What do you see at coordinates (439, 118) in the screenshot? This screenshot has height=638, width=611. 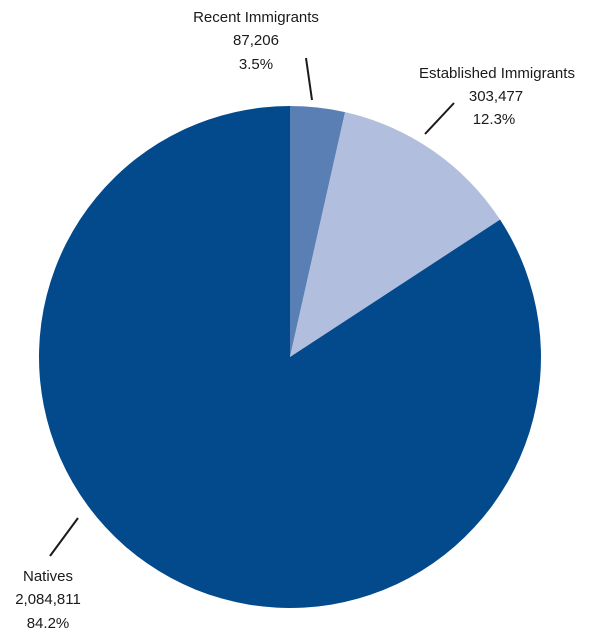 I see `leader-line-established` at bounding box center [439, 118].